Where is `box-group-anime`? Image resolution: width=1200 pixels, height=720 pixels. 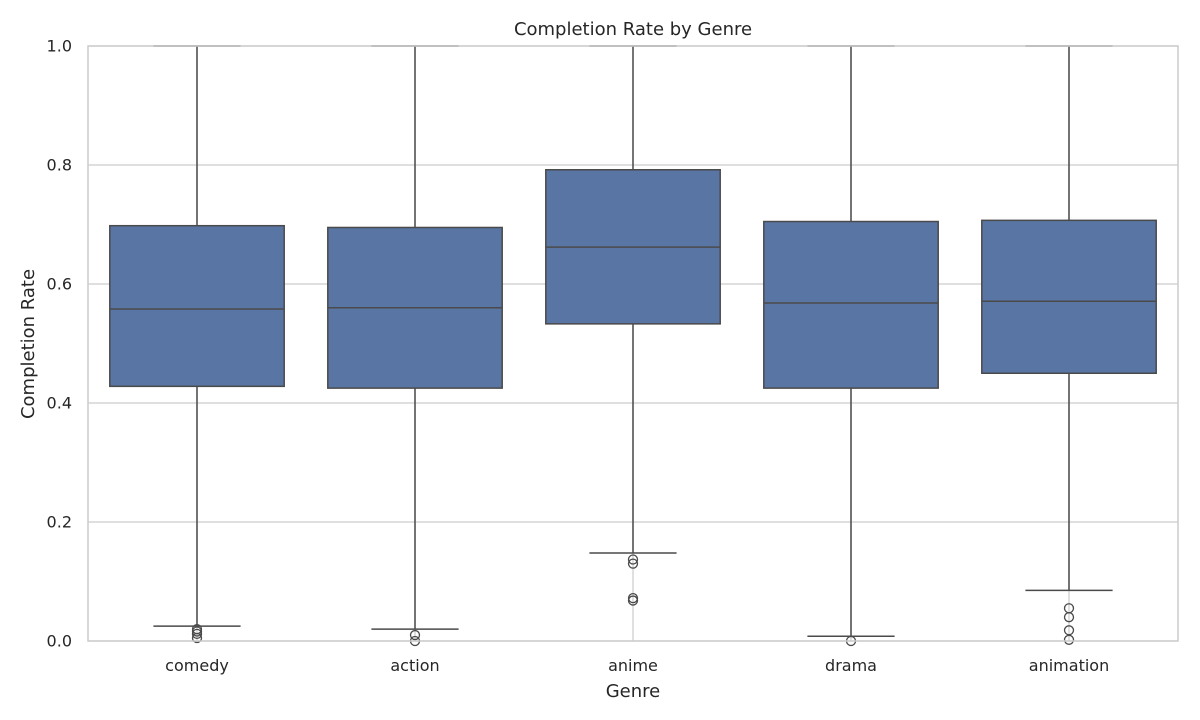
box-group-anime is located at coordinates (633, 325).